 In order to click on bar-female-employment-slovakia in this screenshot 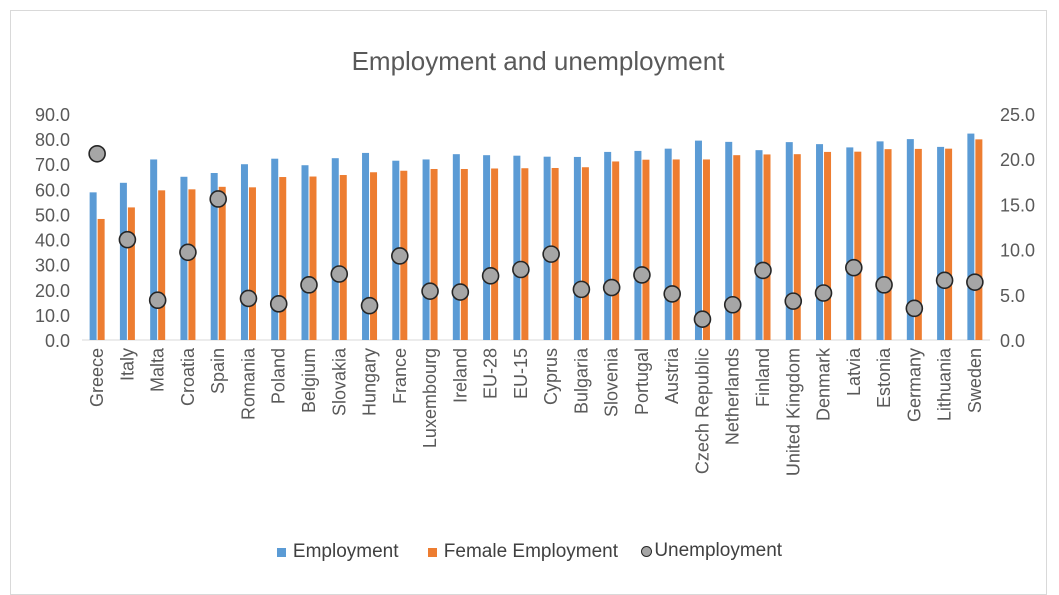, I will do `click(343, 257)`.